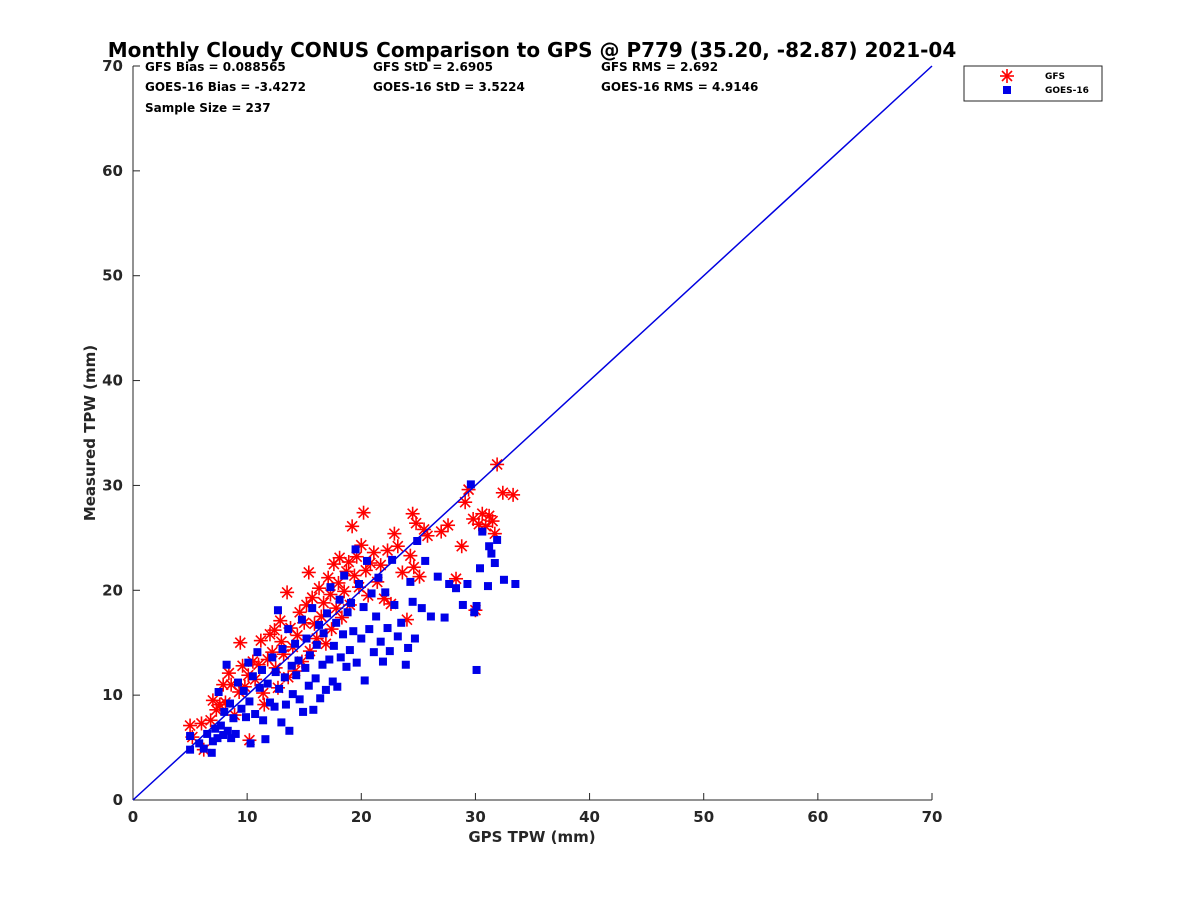 This screenshot has height=900, width=1200. What do you see at coordinates (1033, 83) in the screenshot?
I see `legend: GFS GOES-16` at bounding box center [1033, 83].